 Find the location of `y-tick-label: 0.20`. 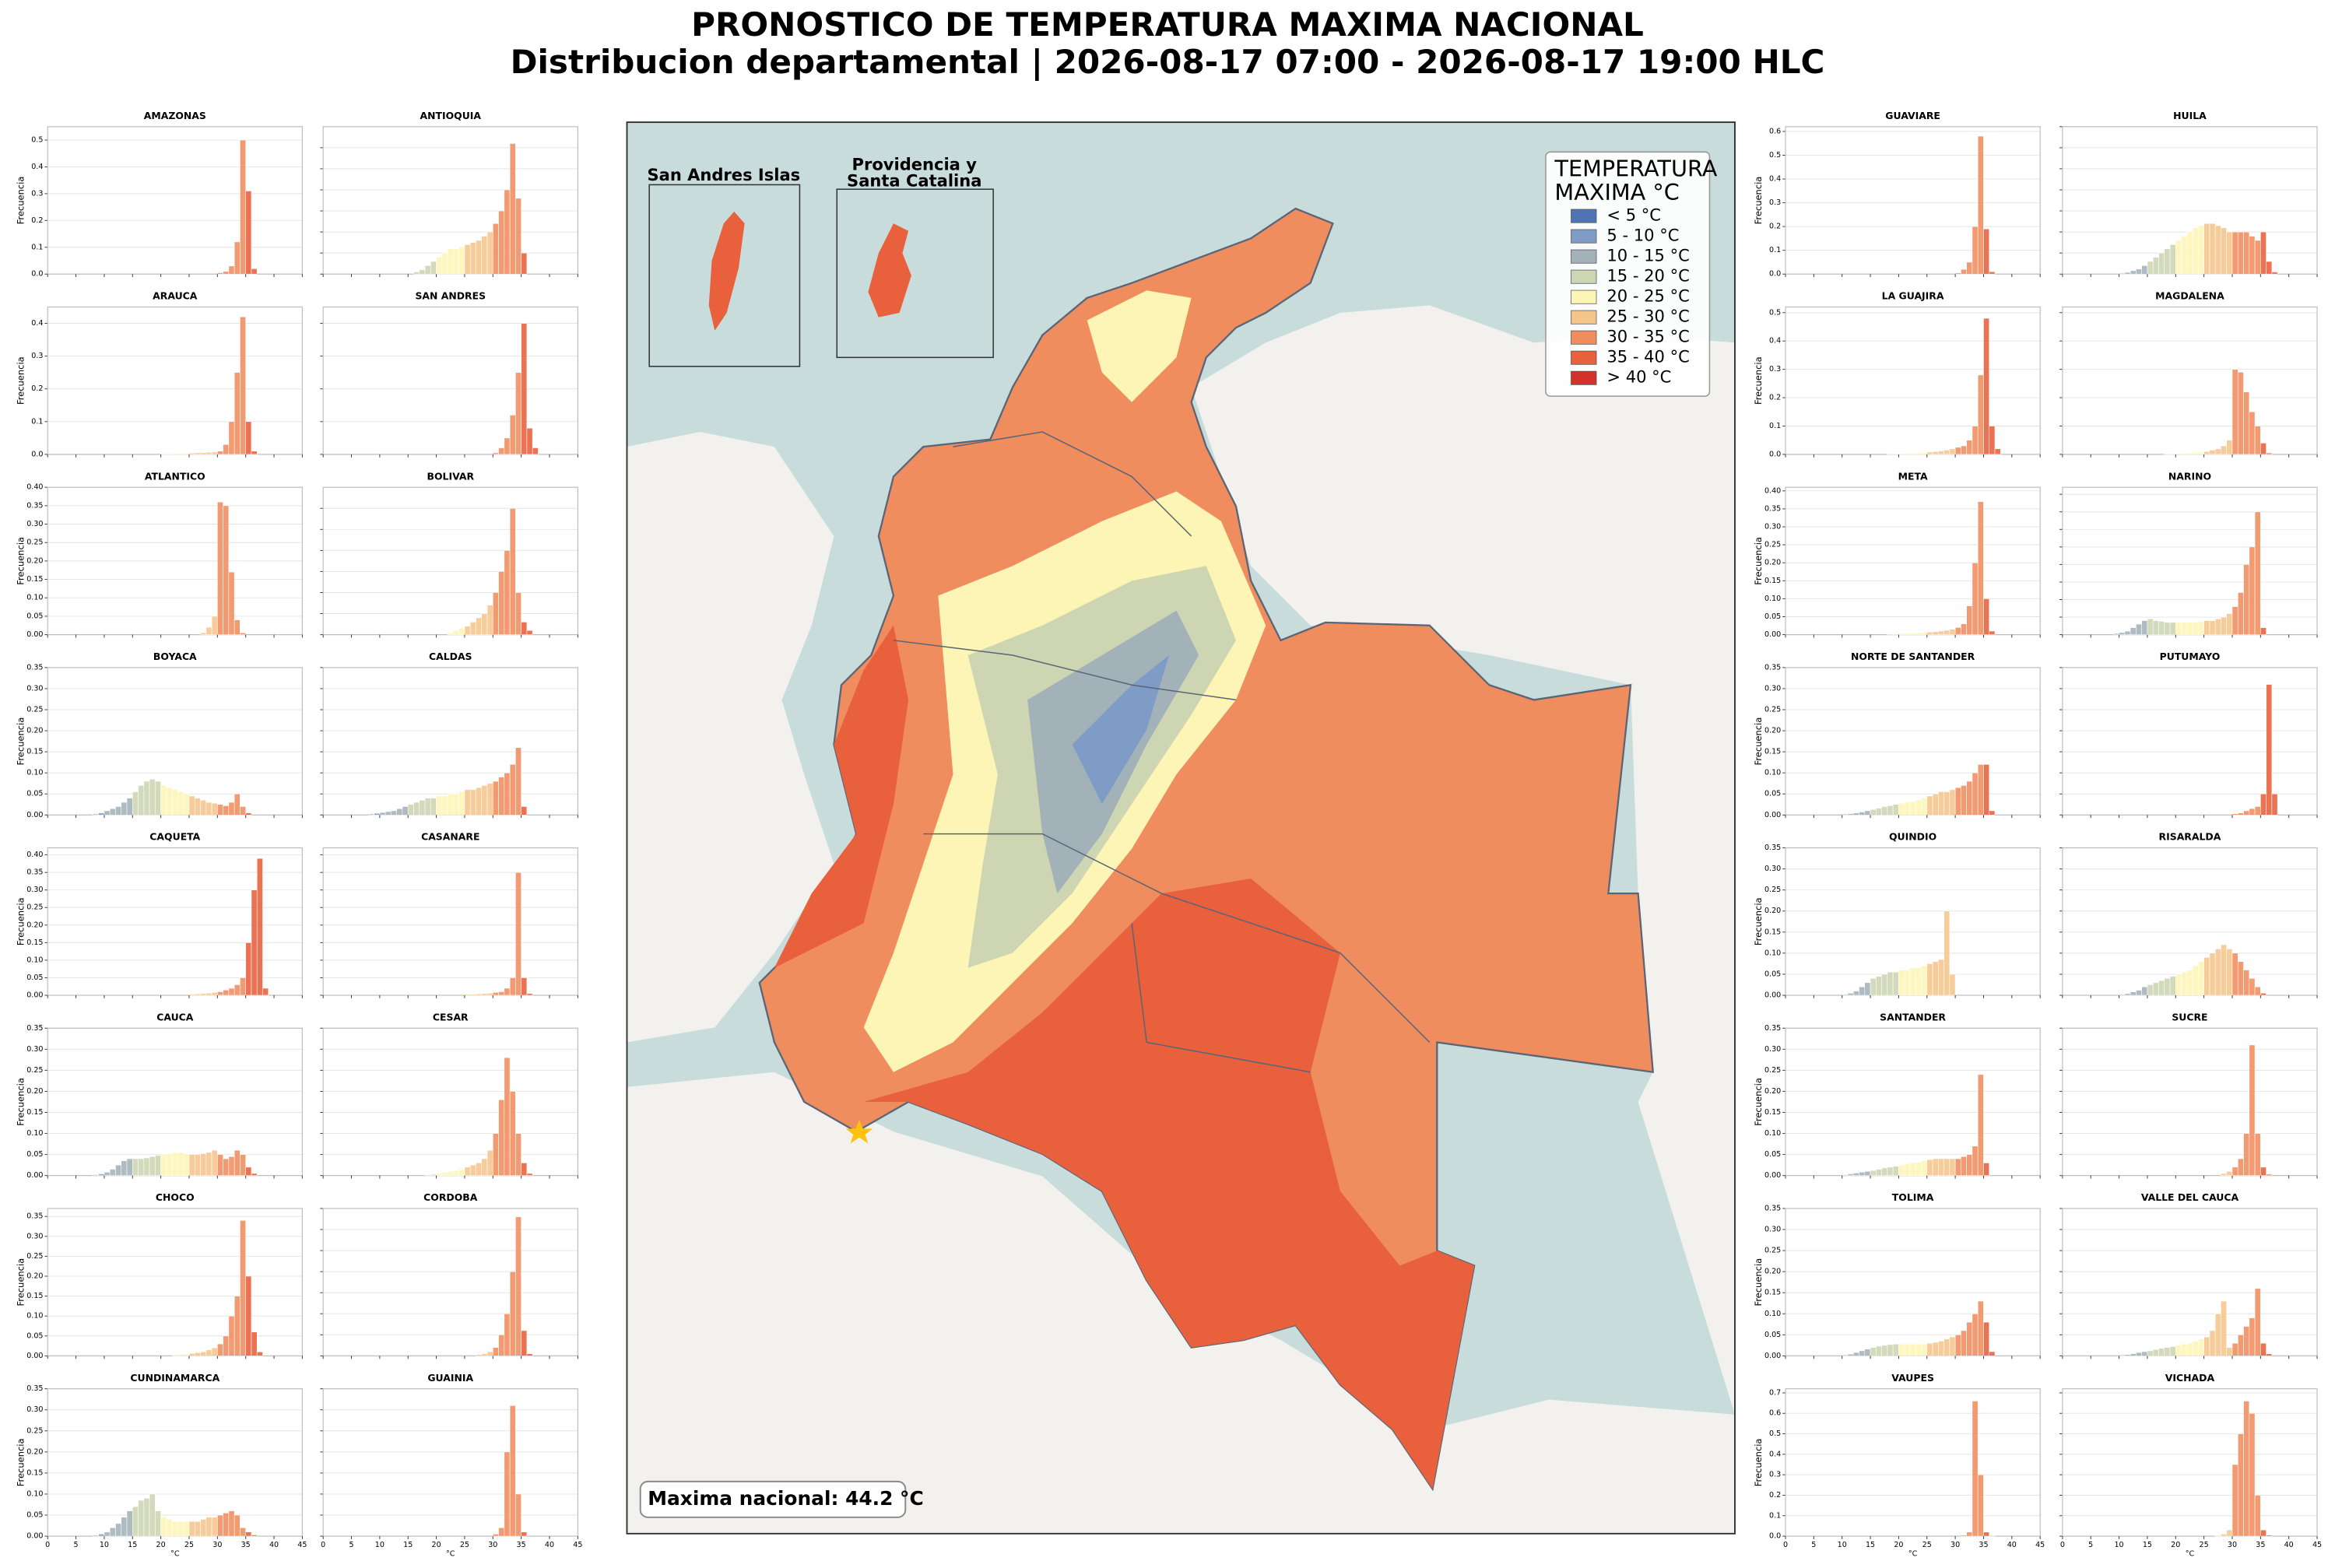

y-tick-label: 0.20 is located at coordinates (1772, 911).